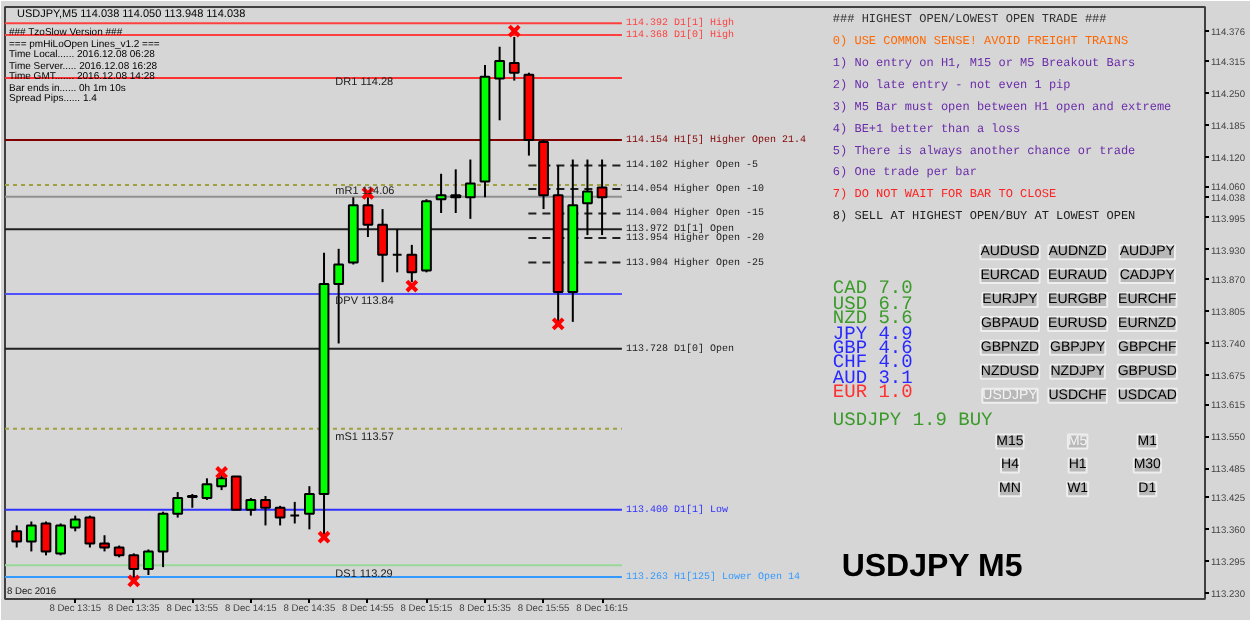 This screenshot has width=1250, height=620. Describe the element at coordinates (913, 419) in the screenshot. I see `annotation: USDJPY 1.9 BUY` at that location.